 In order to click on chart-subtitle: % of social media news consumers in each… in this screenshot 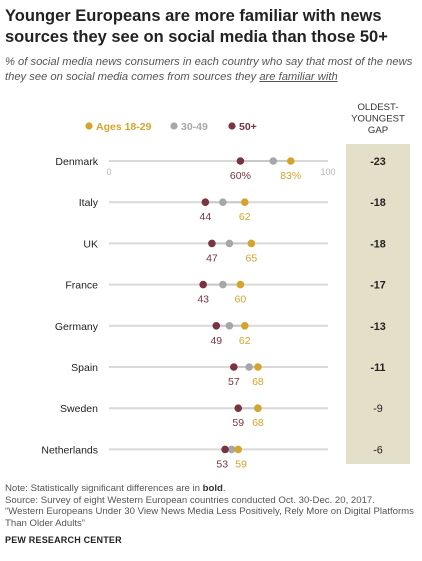, I will do `click(211, 70)`.